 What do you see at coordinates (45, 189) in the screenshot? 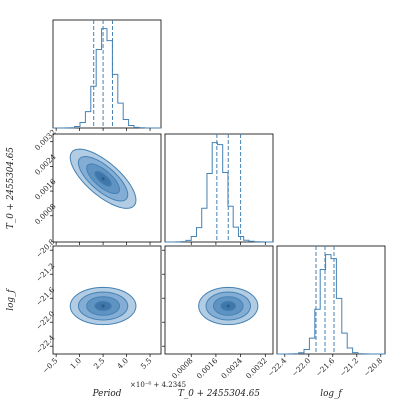
I see `ytick-label-T0-1: 0.0016` at bounding box center [45, 189].